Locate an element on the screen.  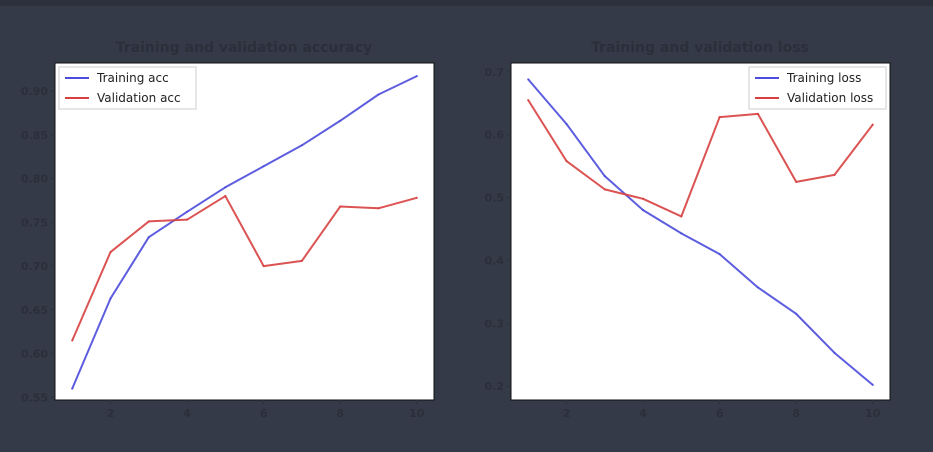
loss-x-axis: 2 4 6 8 10 is located at coordinates (722, 410).